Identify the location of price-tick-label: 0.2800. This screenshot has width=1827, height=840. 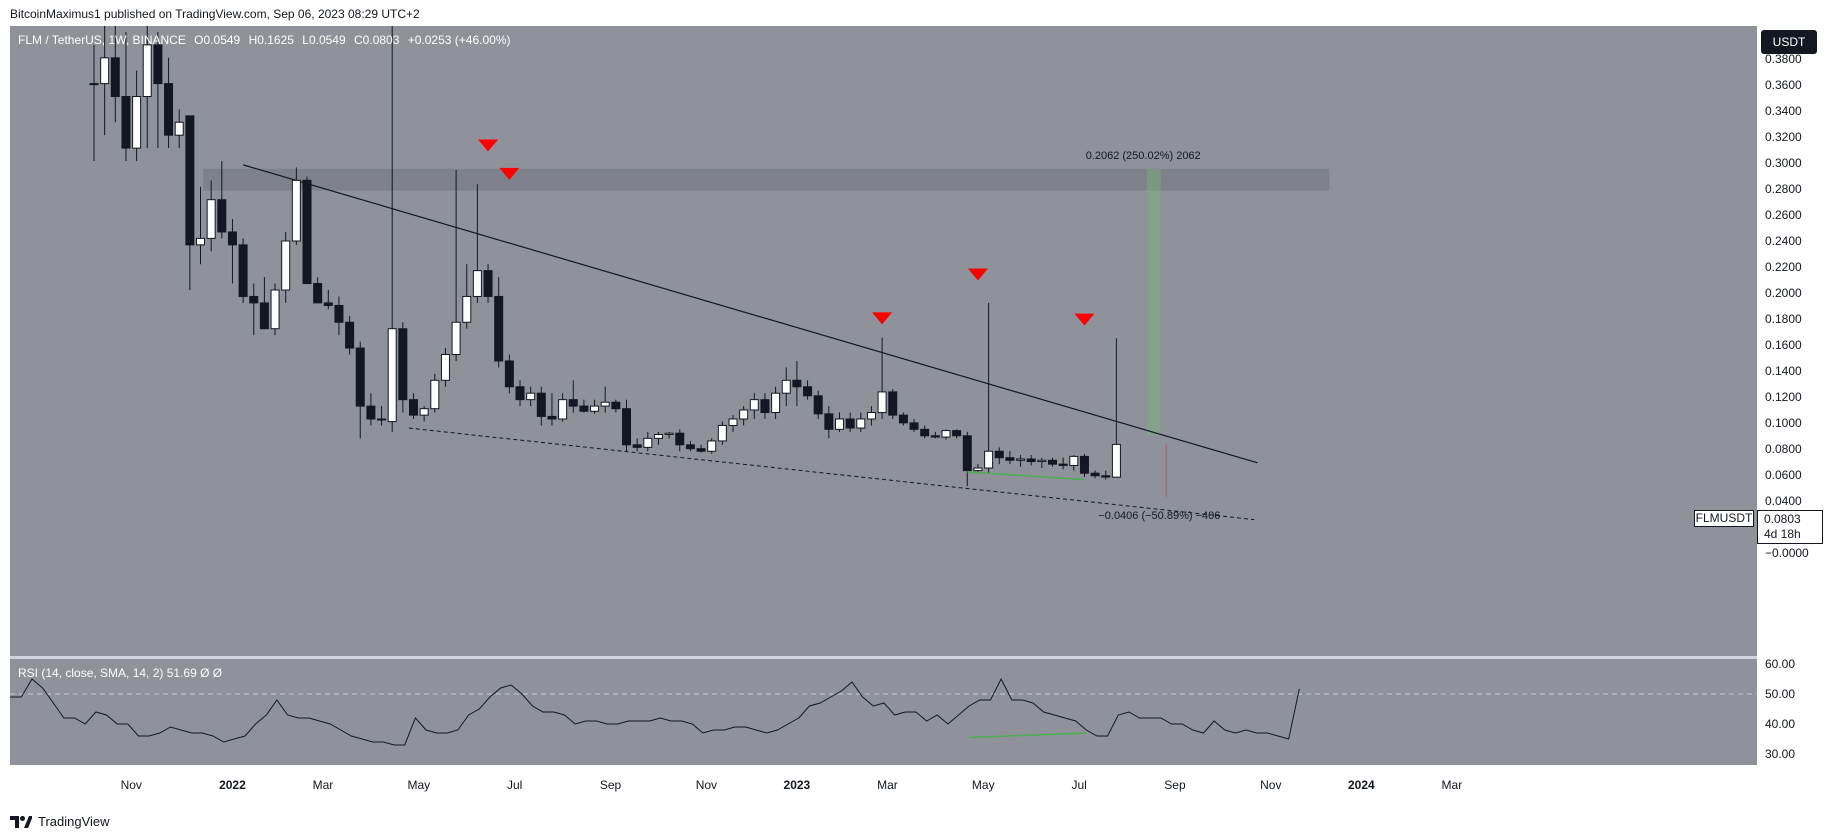
(1783, 189).